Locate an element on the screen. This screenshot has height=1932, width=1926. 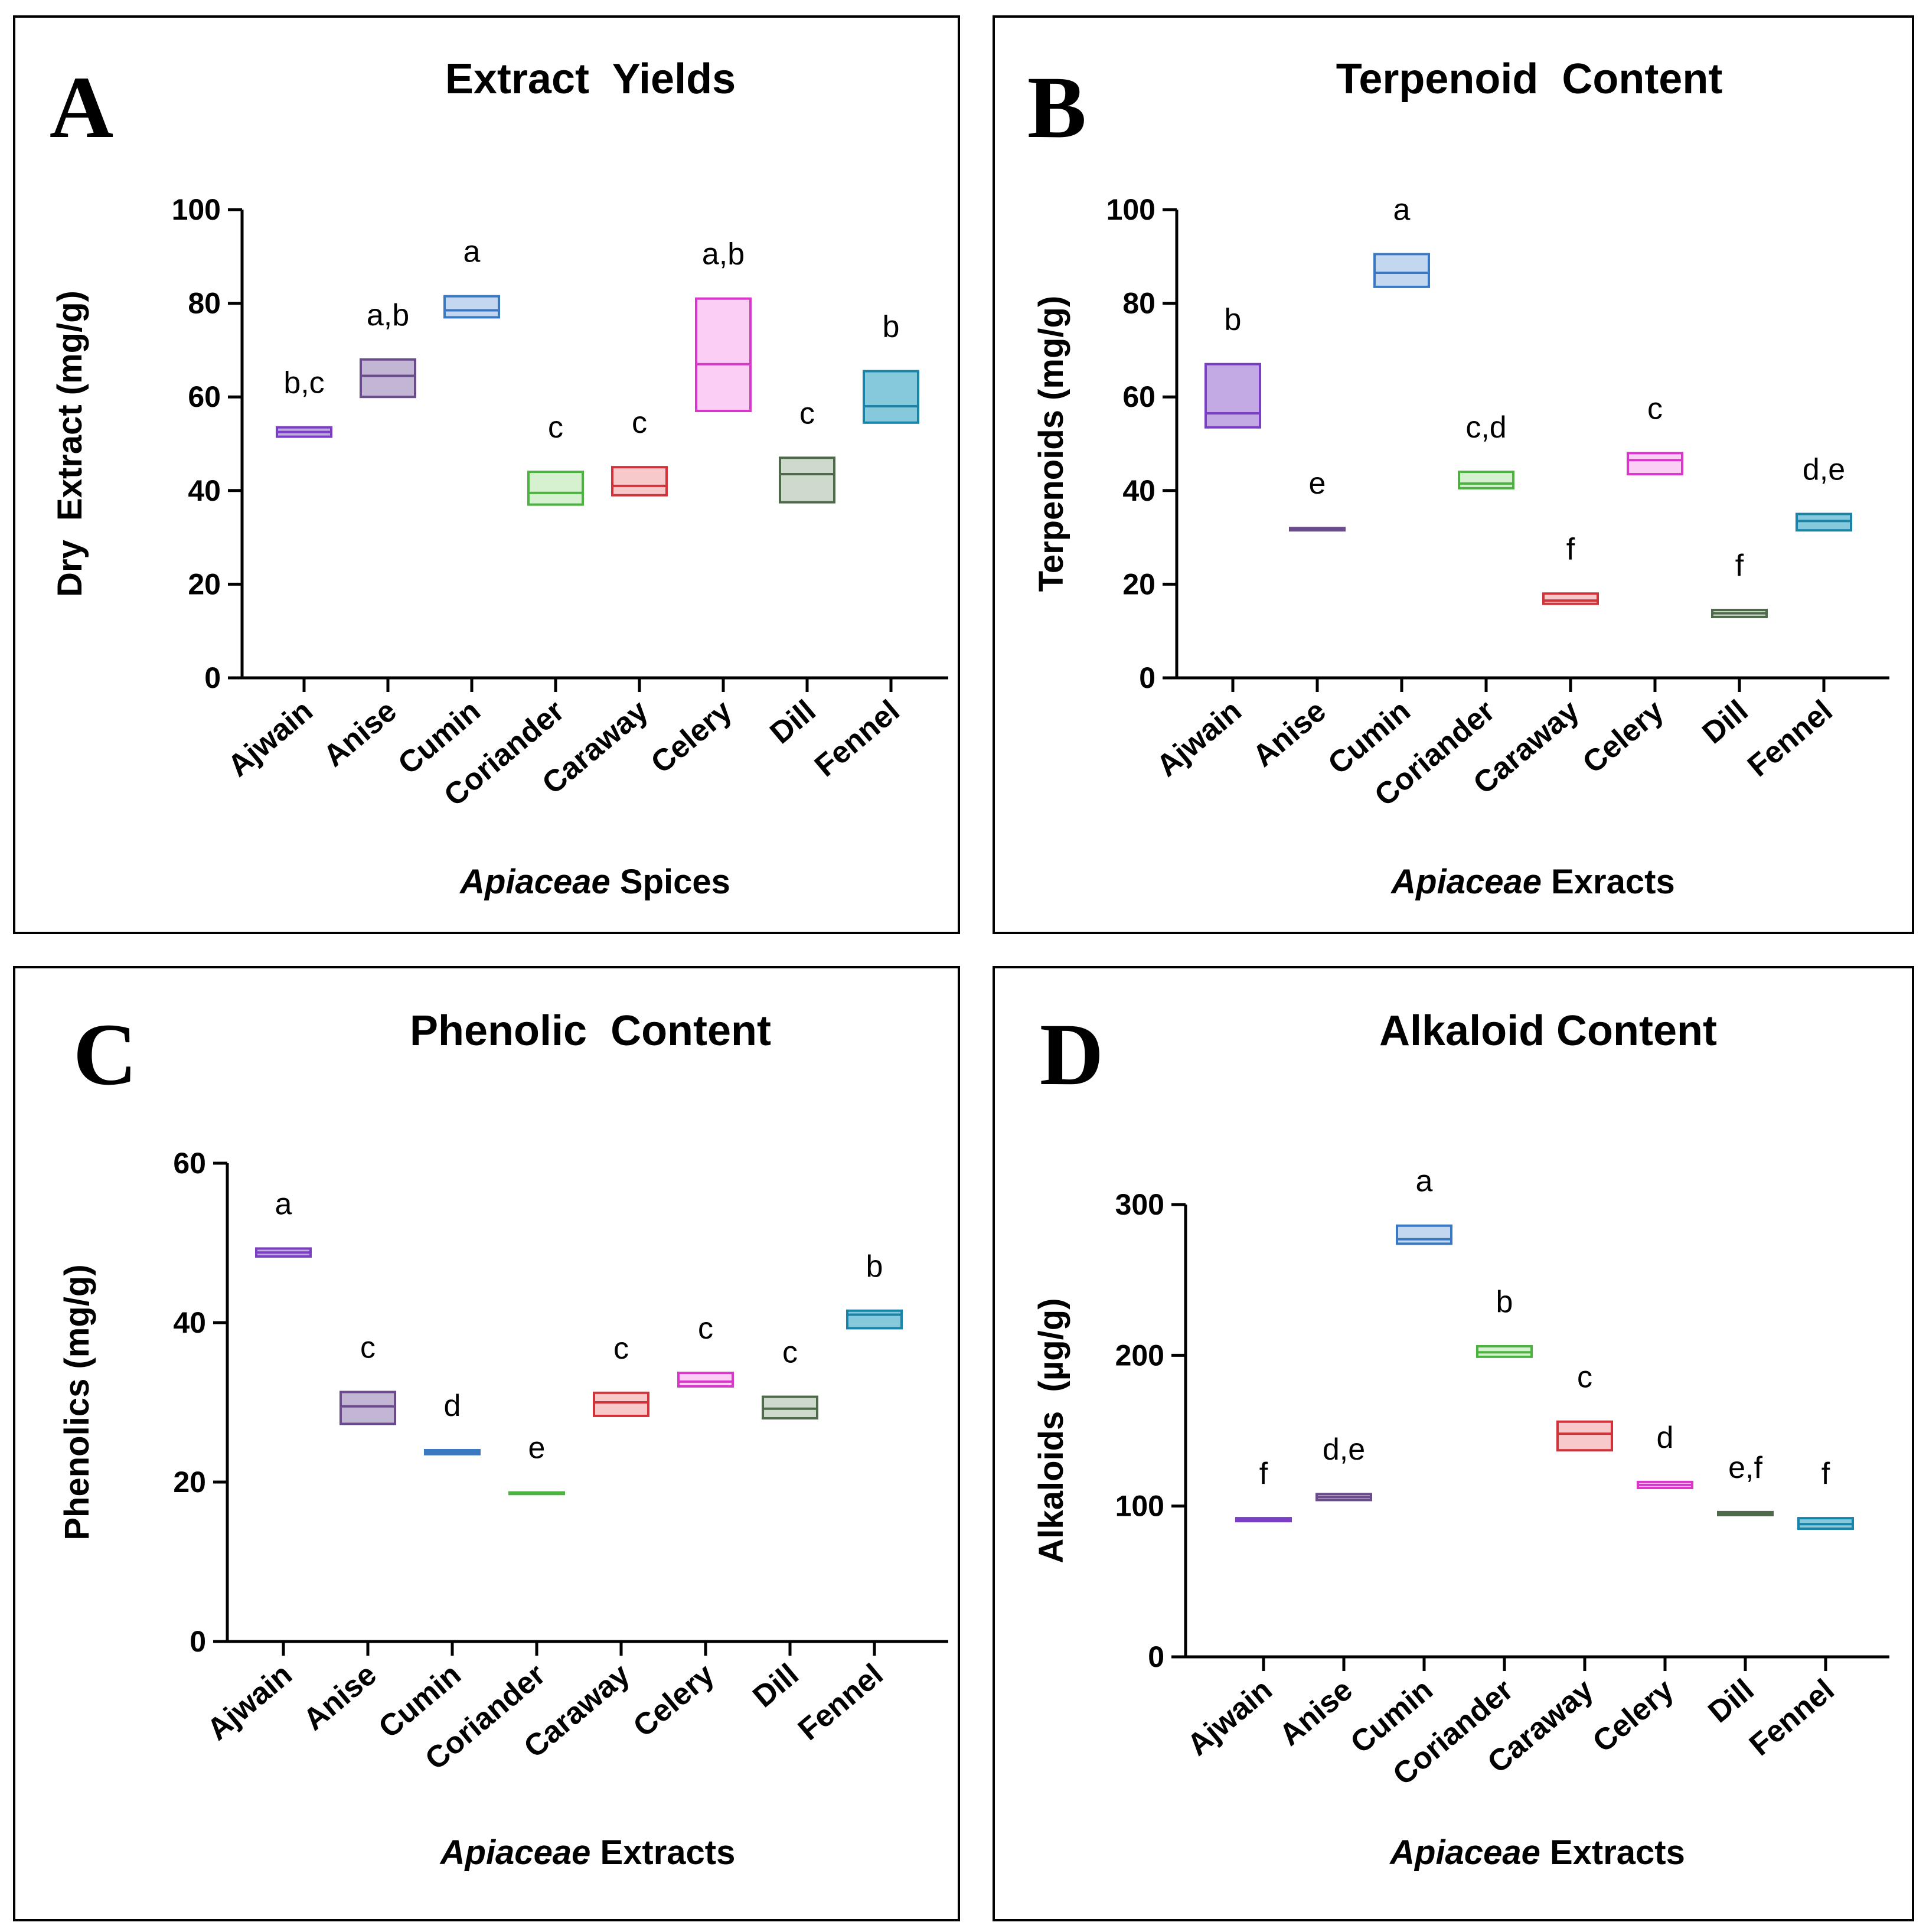
x-axis-label-rest: Extracts is located at coordinates (662, 1852).